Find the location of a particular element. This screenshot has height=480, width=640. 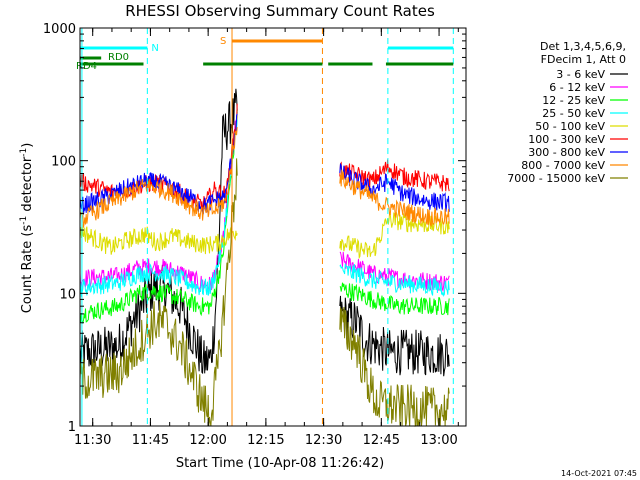

series-line-3-post is located at coordinates (394, 280).